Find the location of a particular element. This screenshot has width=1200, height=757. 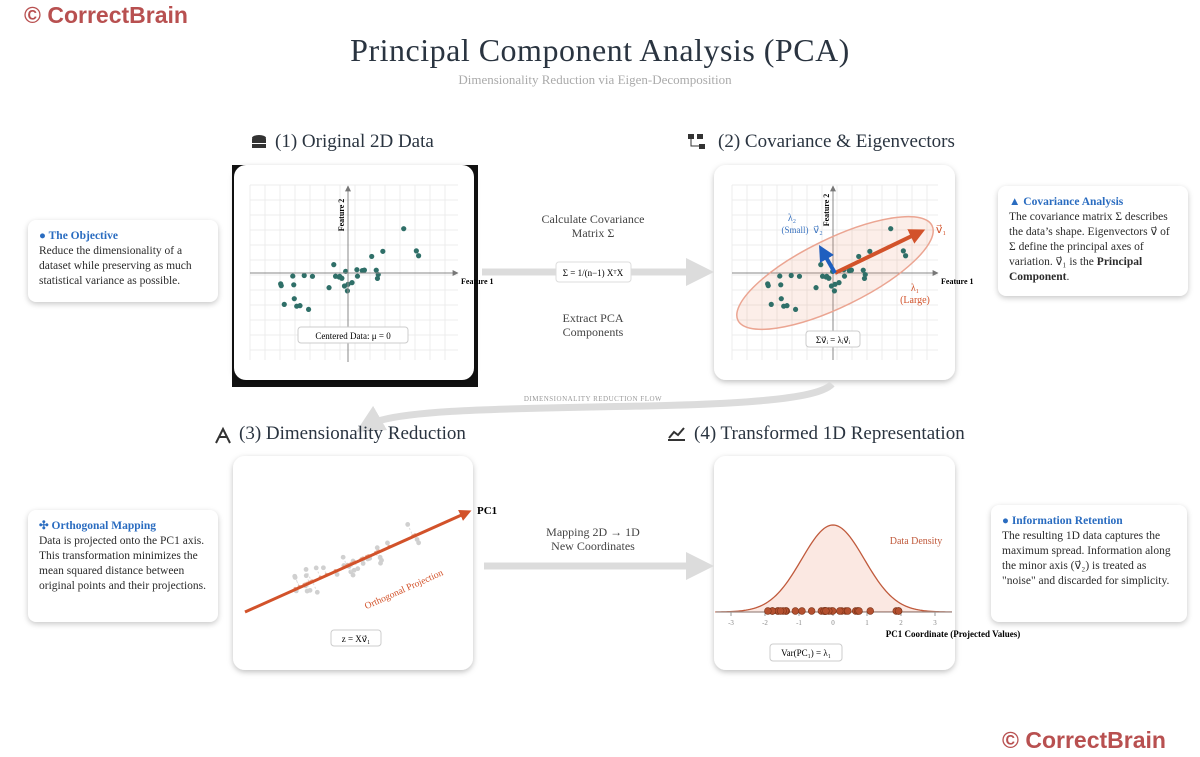

line: Calculate Covariance is located at coordinates (593, 219).